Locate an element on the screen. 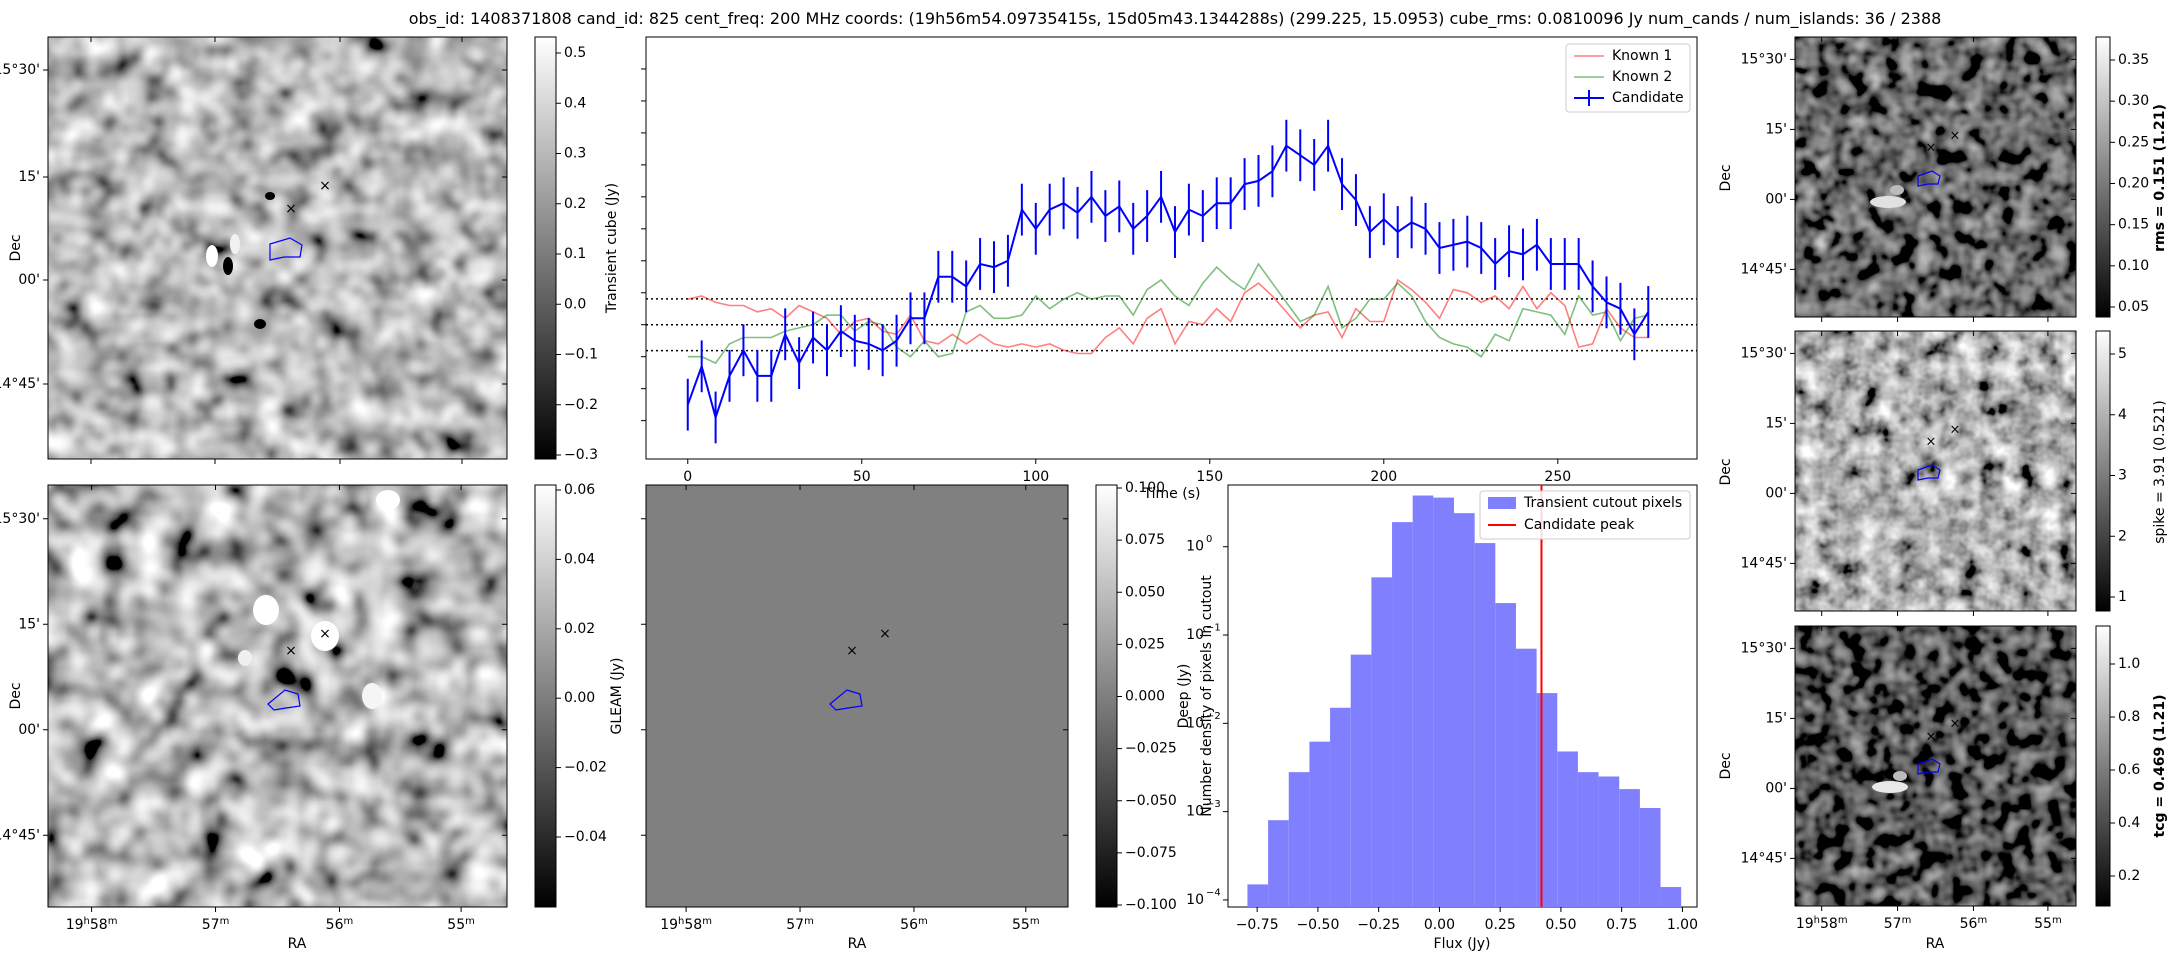 The width and height of the screenshot is (2179, 960). cbar-tick-label: 0.025 is located at coordinates (1145, 644).